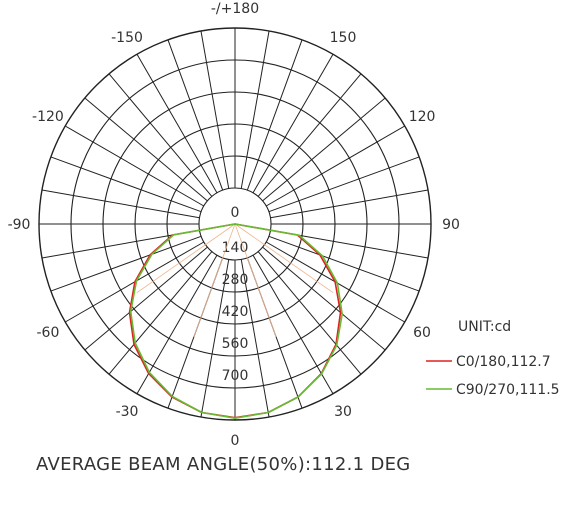 The width and height of the screenshot is (569, 521). I want to click on legend-items: C0/180,112.7 C90/270,111.5, so click(493, 376).